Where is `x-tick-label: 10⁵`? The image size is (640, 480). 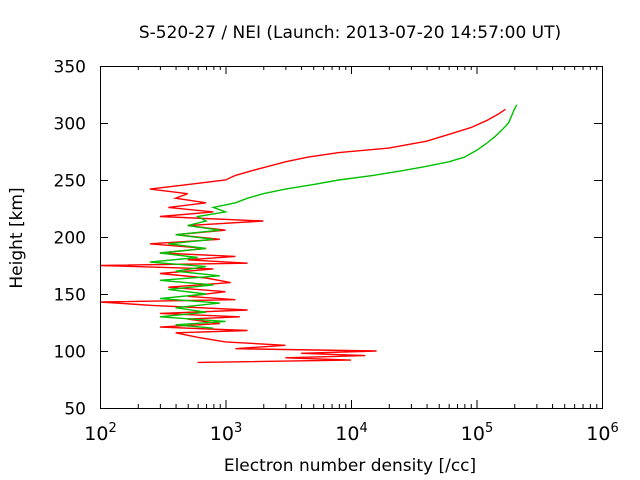
x-tick-label: 10⁵ is located at coordinates (477, 433).